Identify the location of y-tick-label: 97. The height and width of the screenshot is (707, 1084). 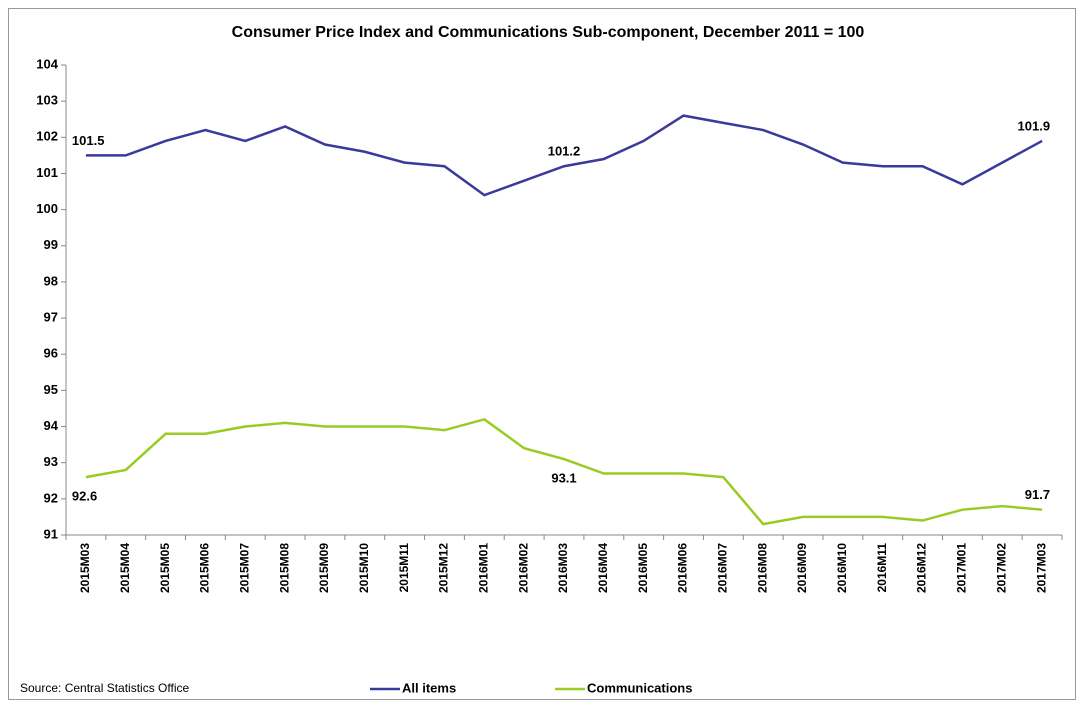
(51, 317).